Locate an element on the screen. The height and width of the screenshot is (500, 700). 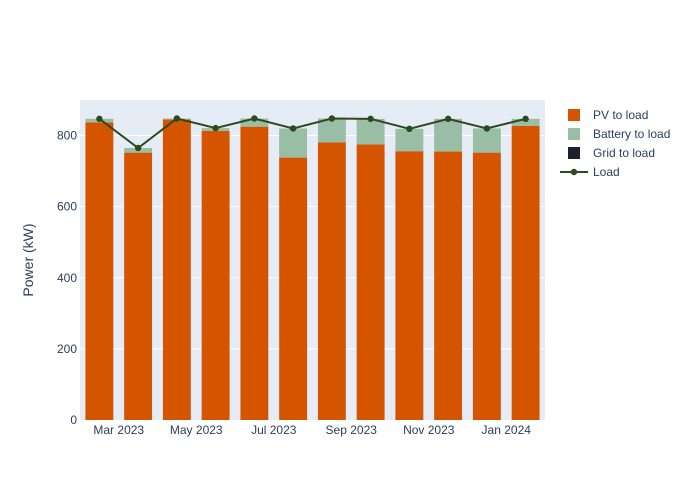
y-tick-label: 400 is located at coordinates (67, 278).